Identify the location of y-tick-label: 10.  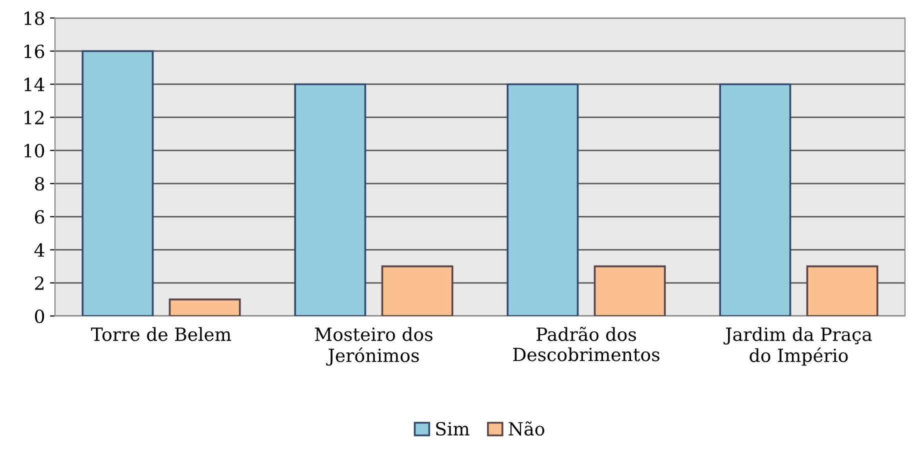
(34, 151).